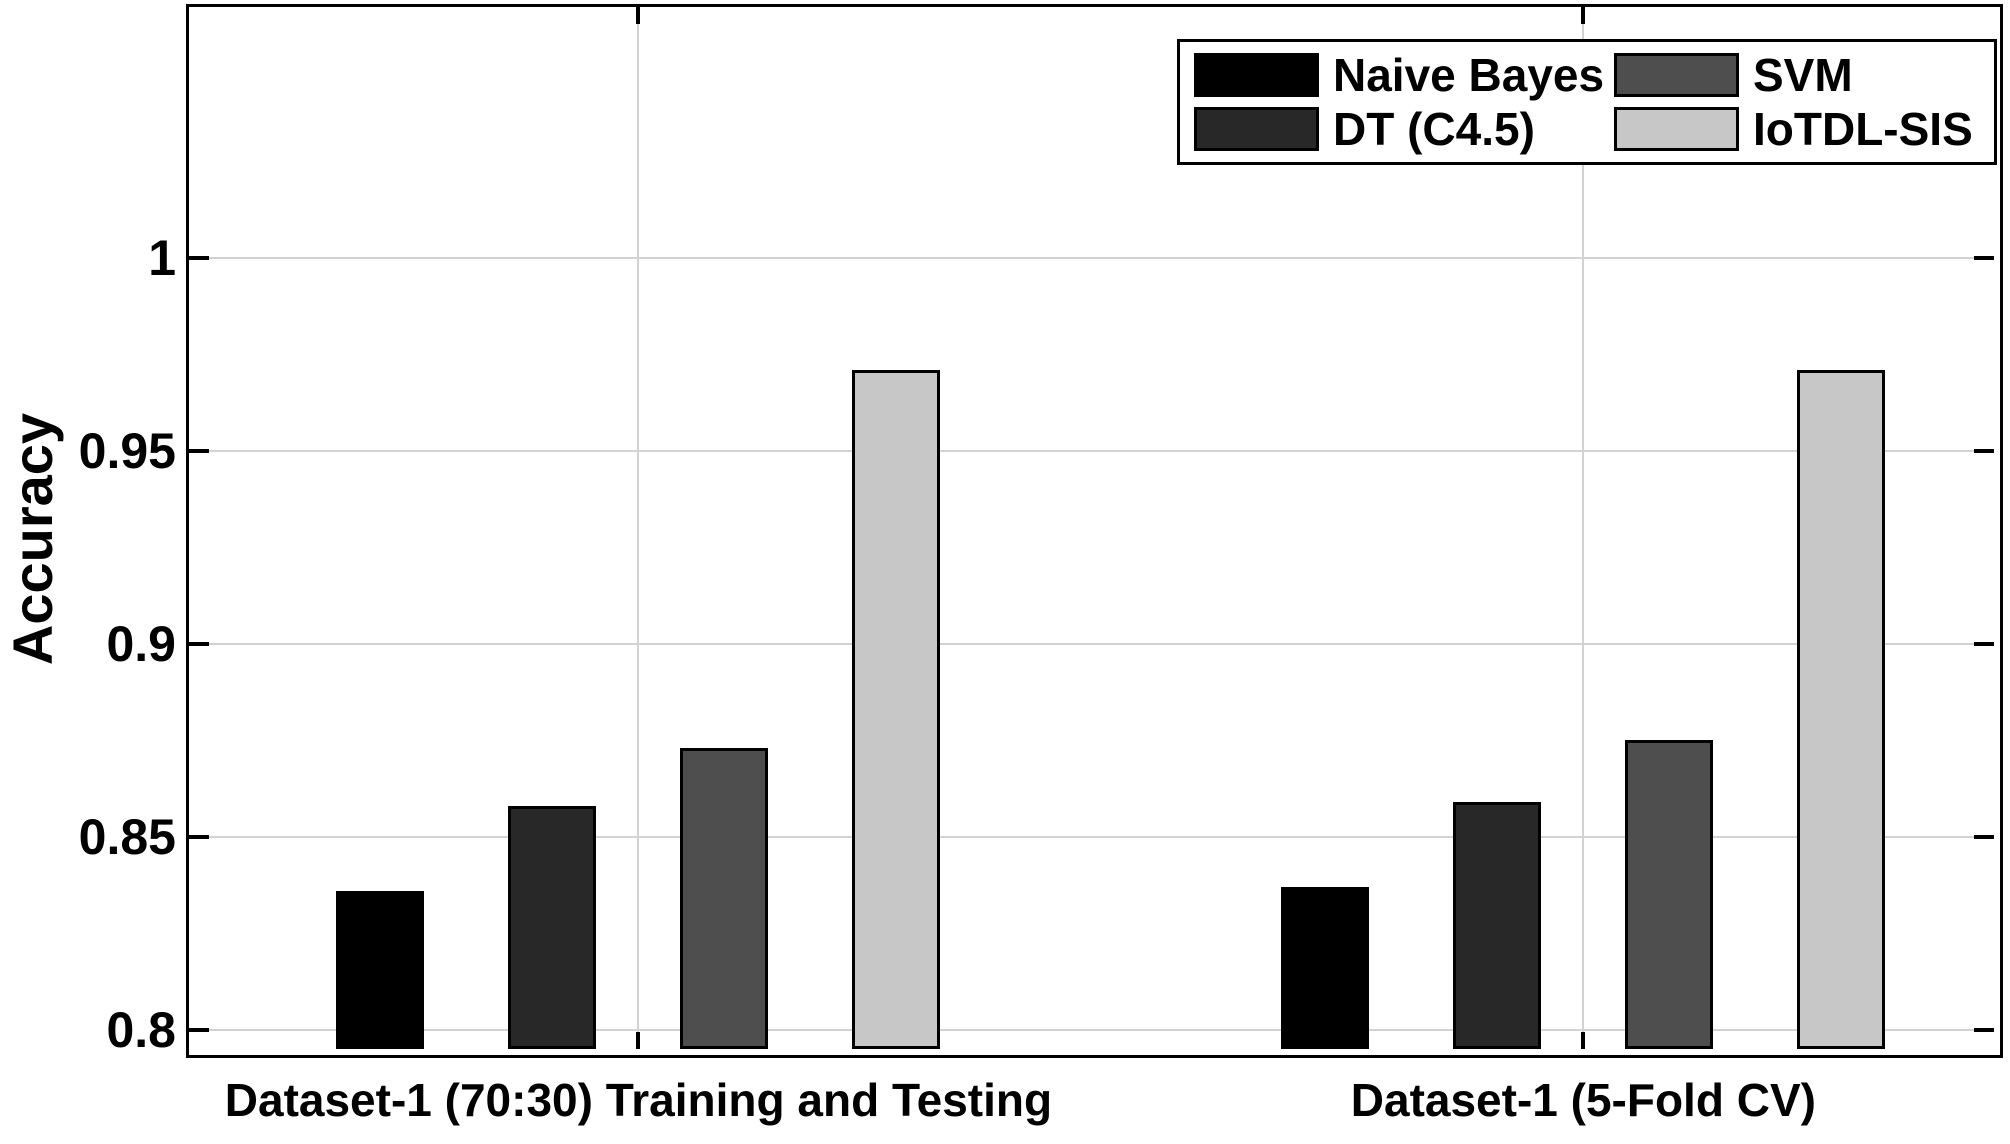 The width and height of the screenshot is (2010, 1144). What do you see at coordinates (1583, 1100) in the screenshot?
I see `x-category-label-2: Dataset-1 (5-Fold CV)` at bounding box center [1583, 1100].